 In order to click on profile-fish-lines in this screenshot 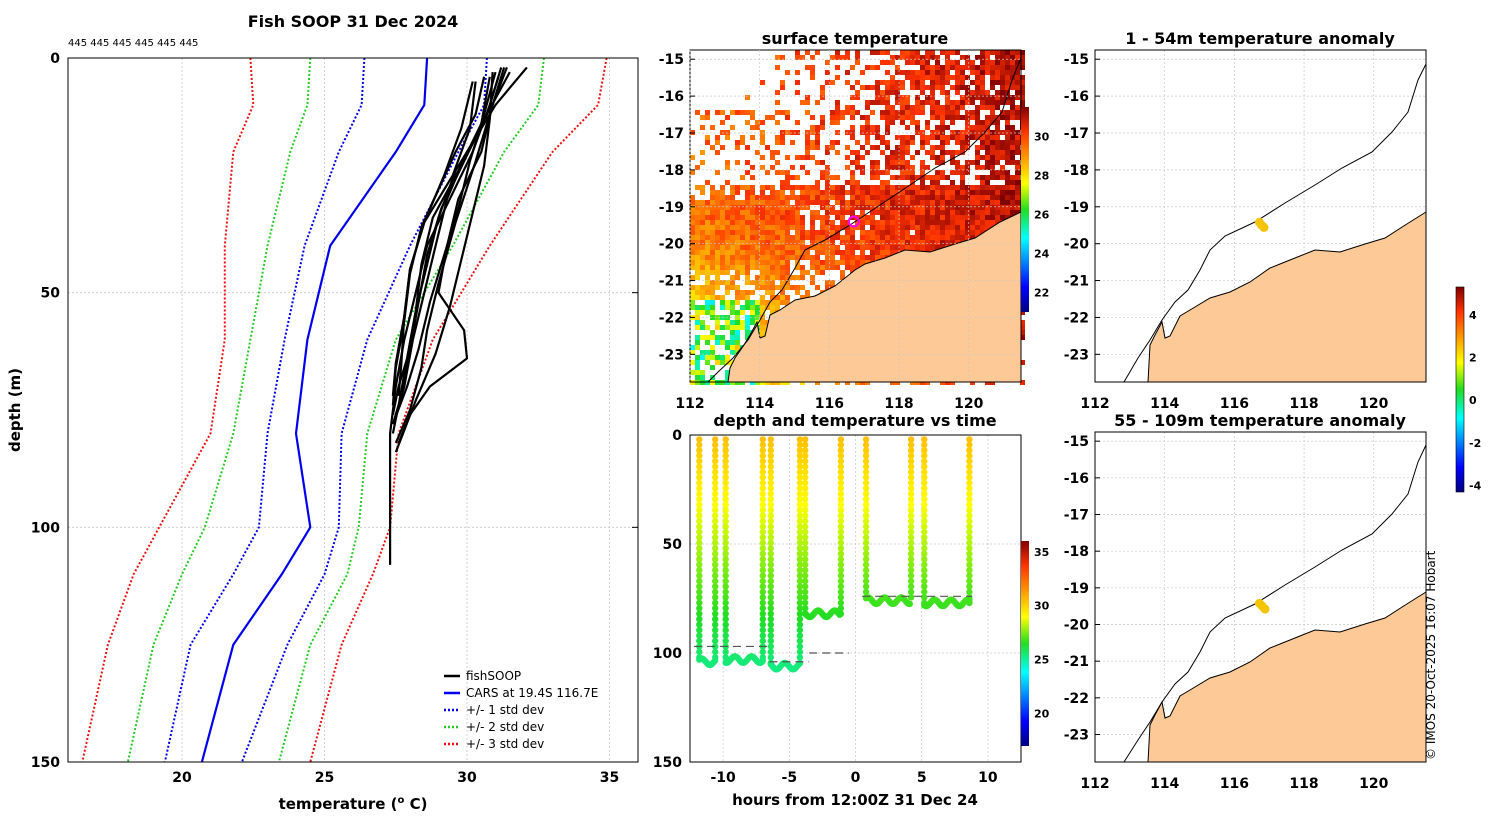, I will do `click(458, 315)`.